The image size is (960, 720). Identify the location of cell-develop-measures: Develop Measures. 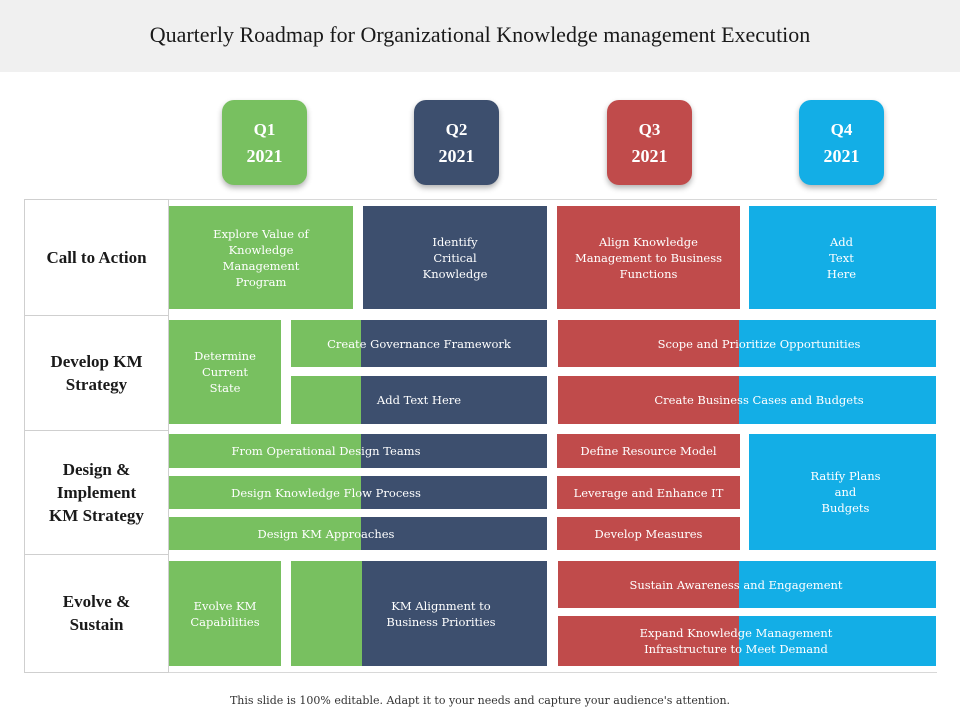
(648, 533).